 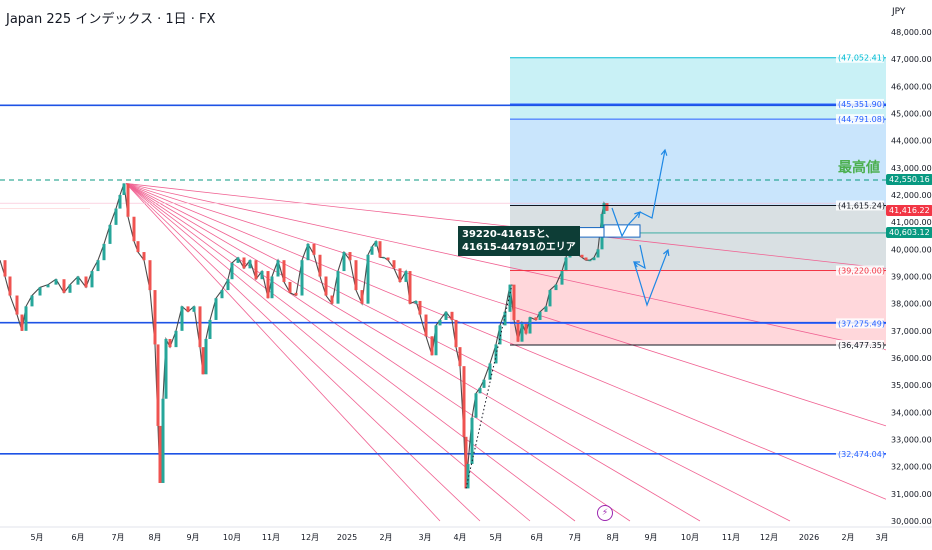 What do you see at coordinates (651, 278) in the screenshot?
I see `arrow-down-rebound` at bounding box center [651, 278].